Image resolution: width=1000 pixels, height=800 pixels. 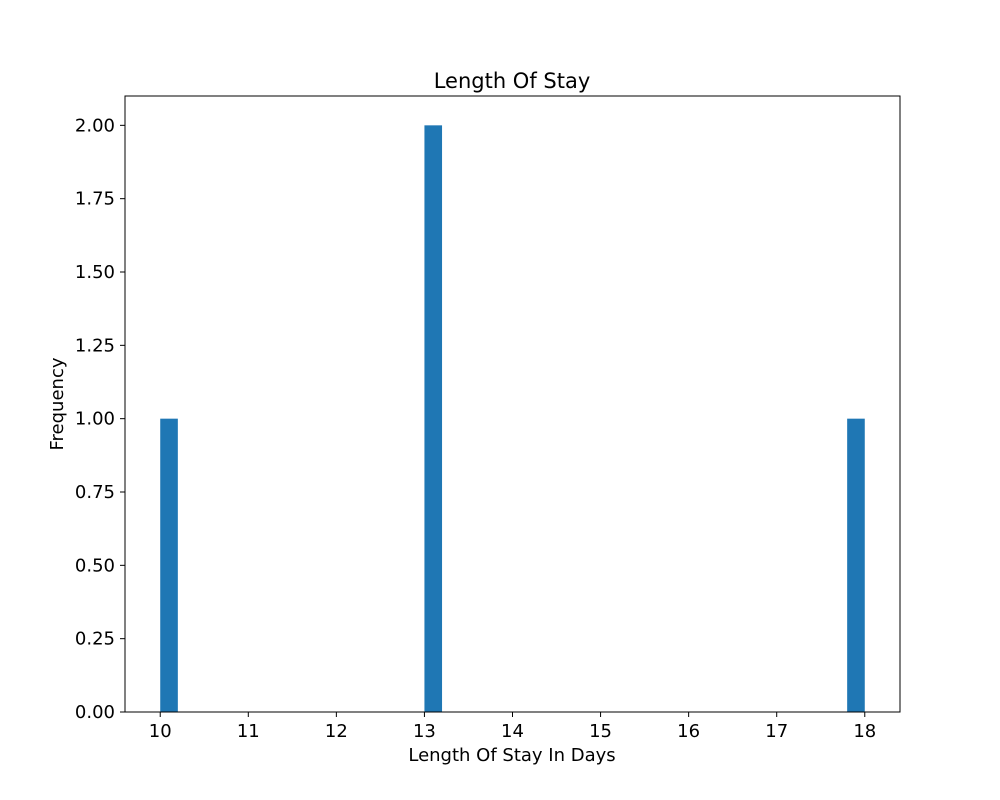 What do you see at coordinates (512, 731) in the screenshot?
I see `x-tick-label: 14` at bounding box center [512, 731].